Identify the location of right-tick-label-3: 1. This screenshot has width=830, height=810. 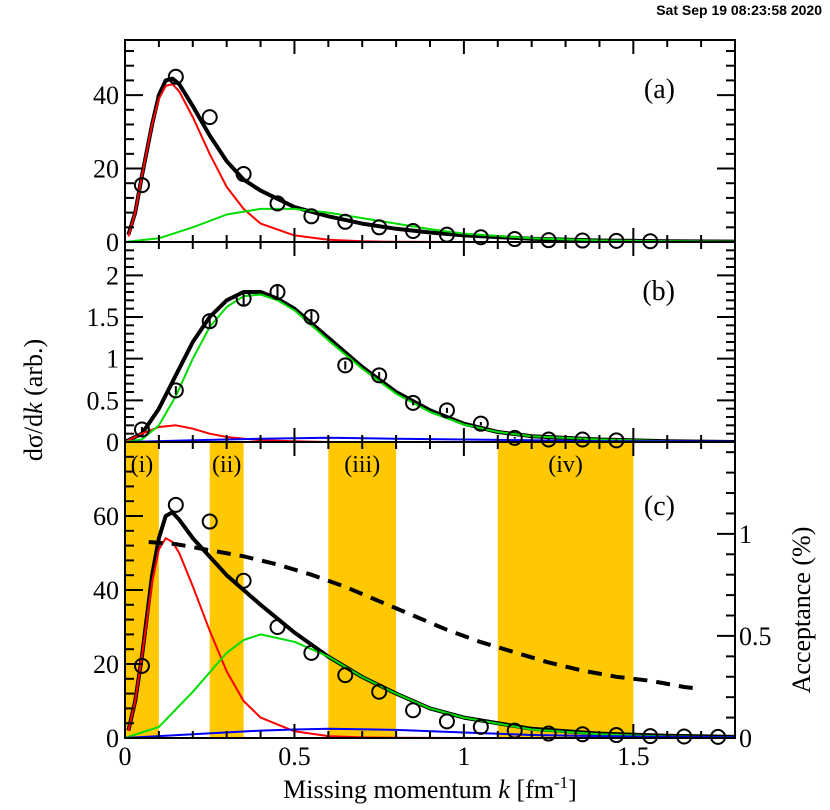
(745, 534).